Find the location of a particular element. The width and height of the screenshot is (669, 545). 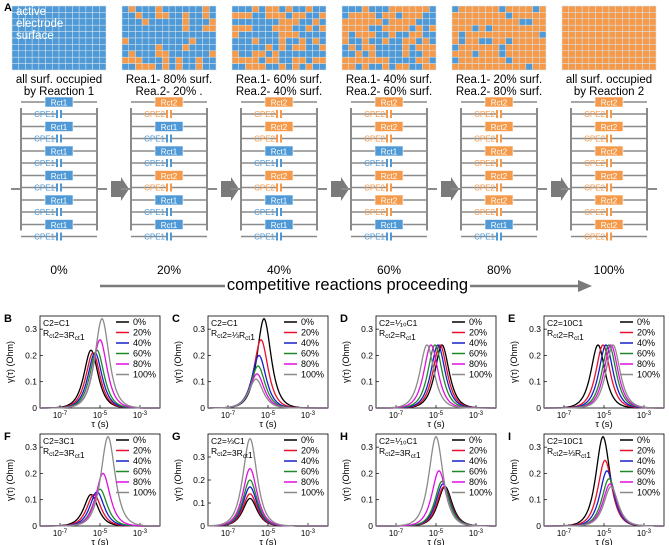

chart-letter: H is located at coordinates (344, 437).